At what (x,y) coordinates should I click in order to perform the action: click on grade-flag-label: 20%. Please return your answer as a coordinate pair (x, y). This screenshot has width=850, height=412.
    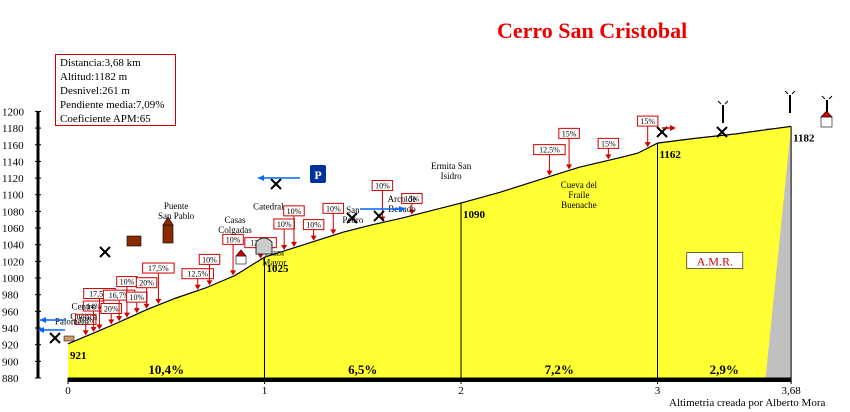
    Looking at the image, I should click on (111, 309).